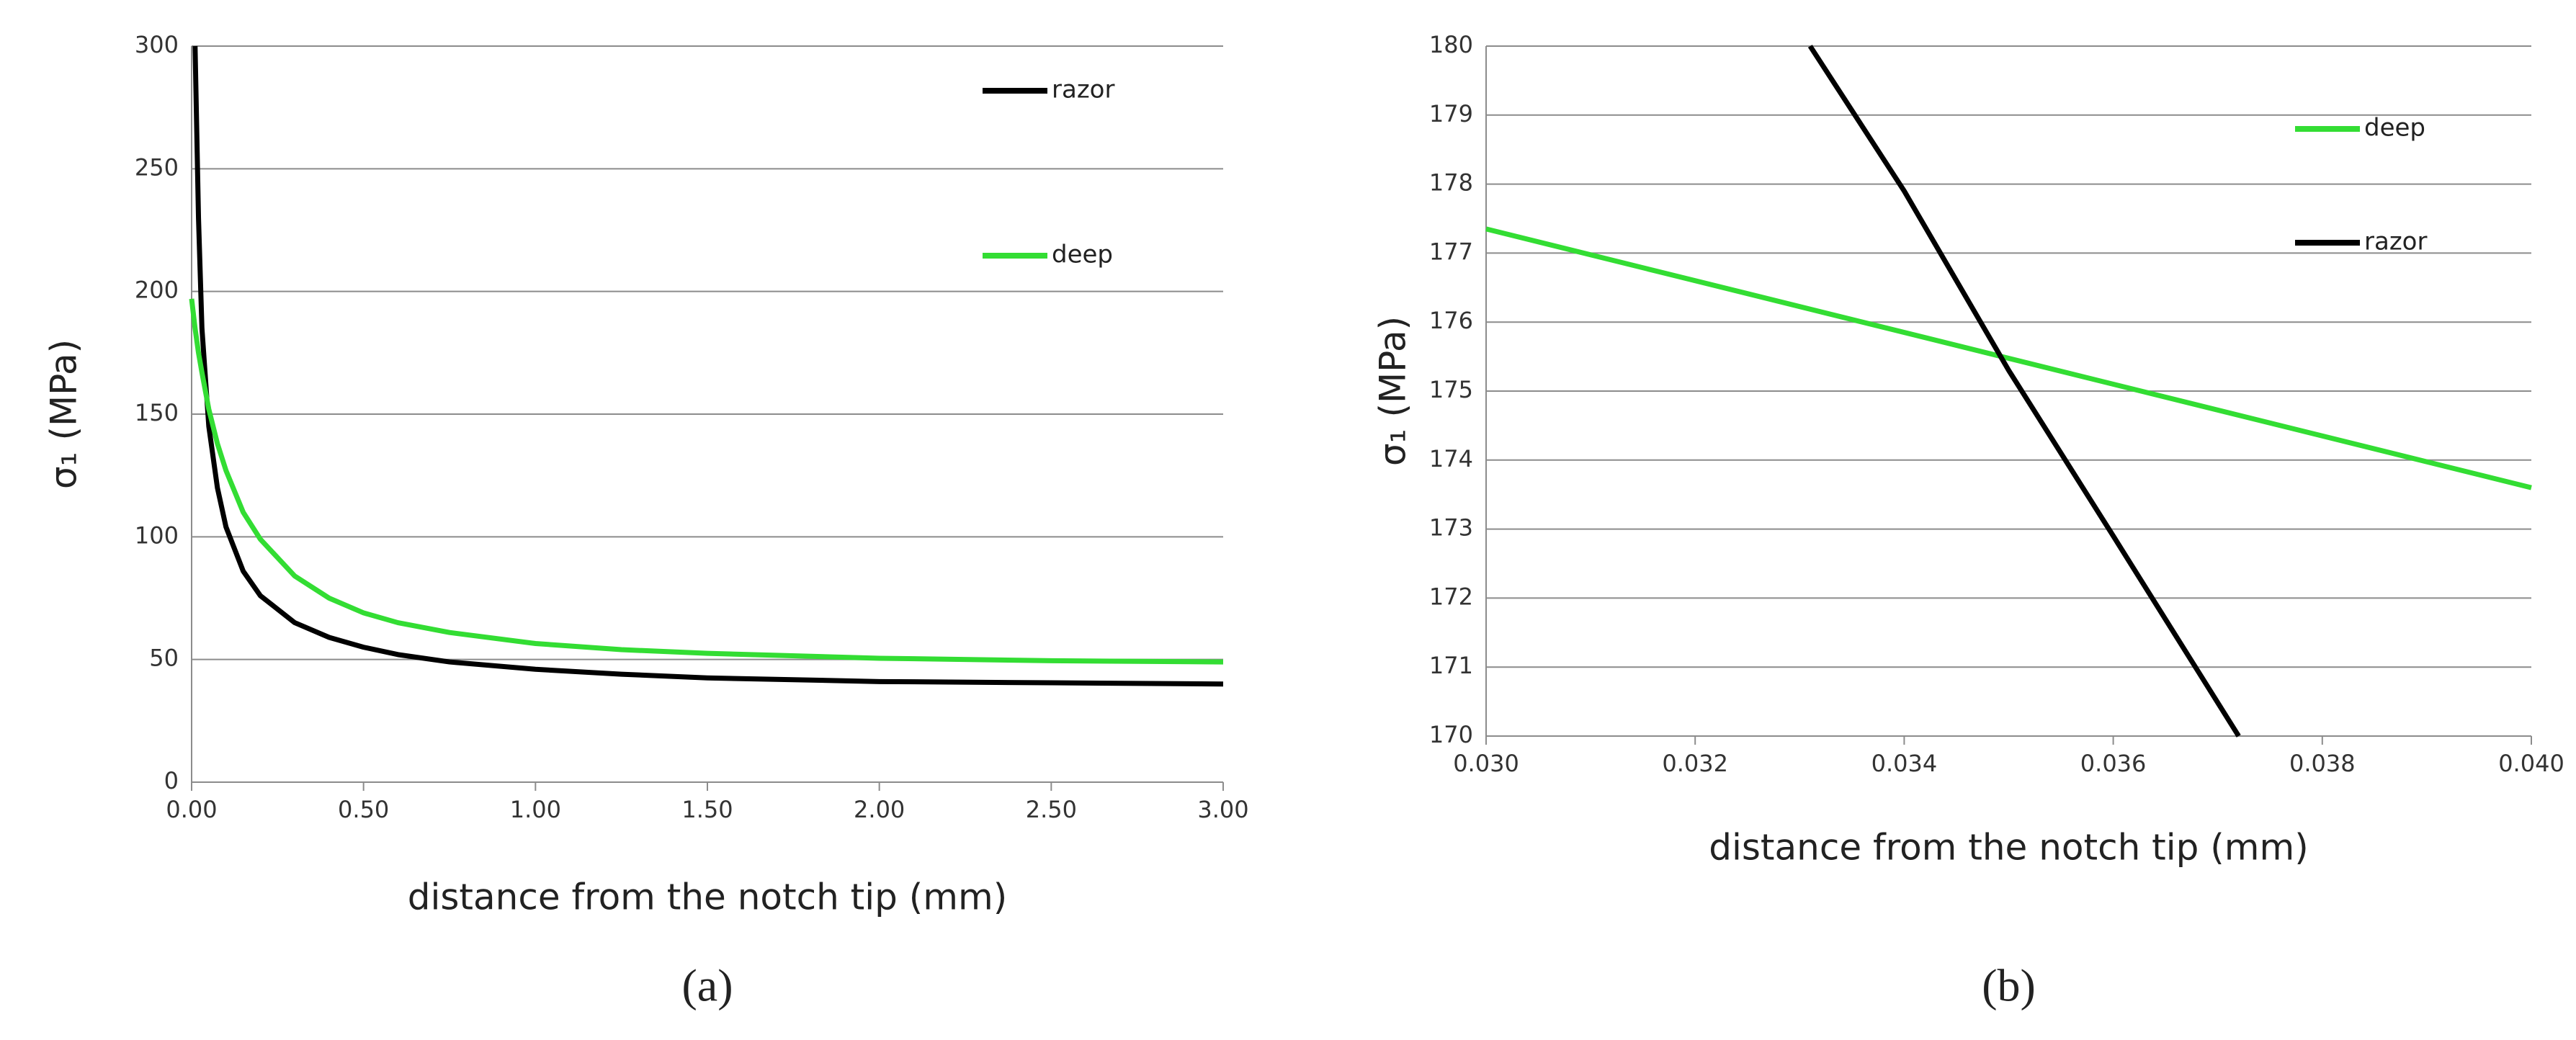  I want to click on y-tick-label: 173, so click(1451, 528).